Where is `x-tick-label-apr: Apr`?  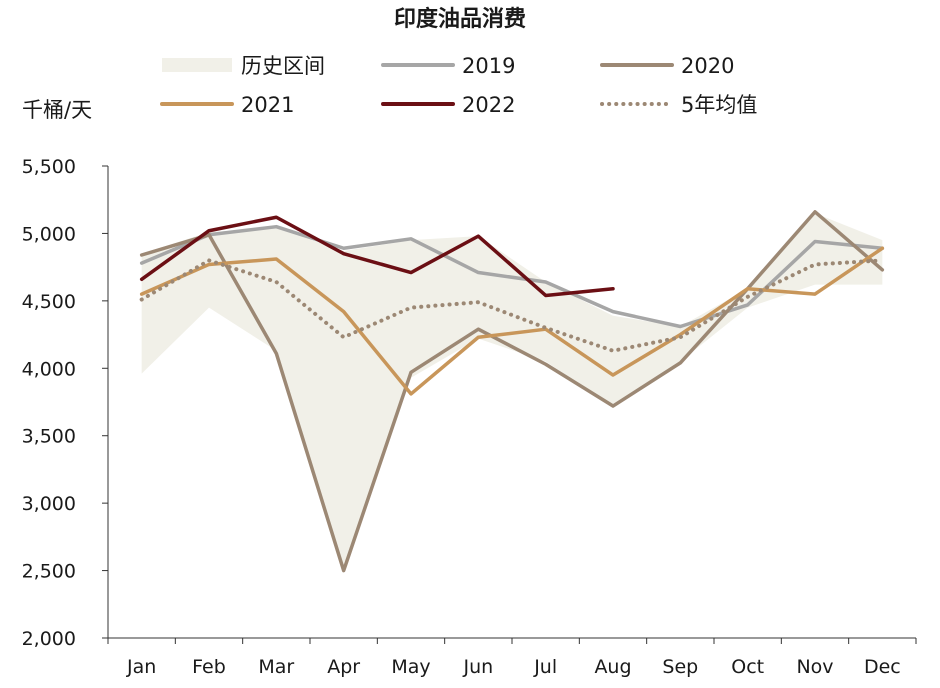 x-tick-label-apr: Apr is located at coordinates (343, 667).